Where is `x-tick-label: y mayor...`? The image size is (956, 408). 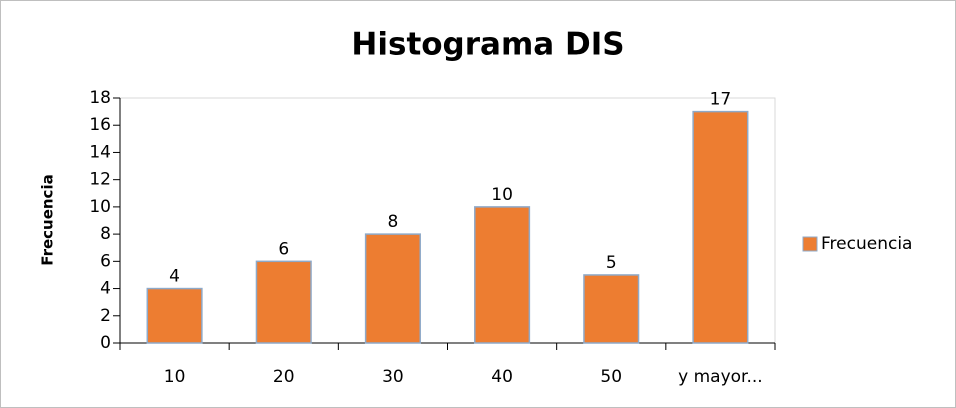
x-tick-label: y mayor... is located at coordinates (720, 377).